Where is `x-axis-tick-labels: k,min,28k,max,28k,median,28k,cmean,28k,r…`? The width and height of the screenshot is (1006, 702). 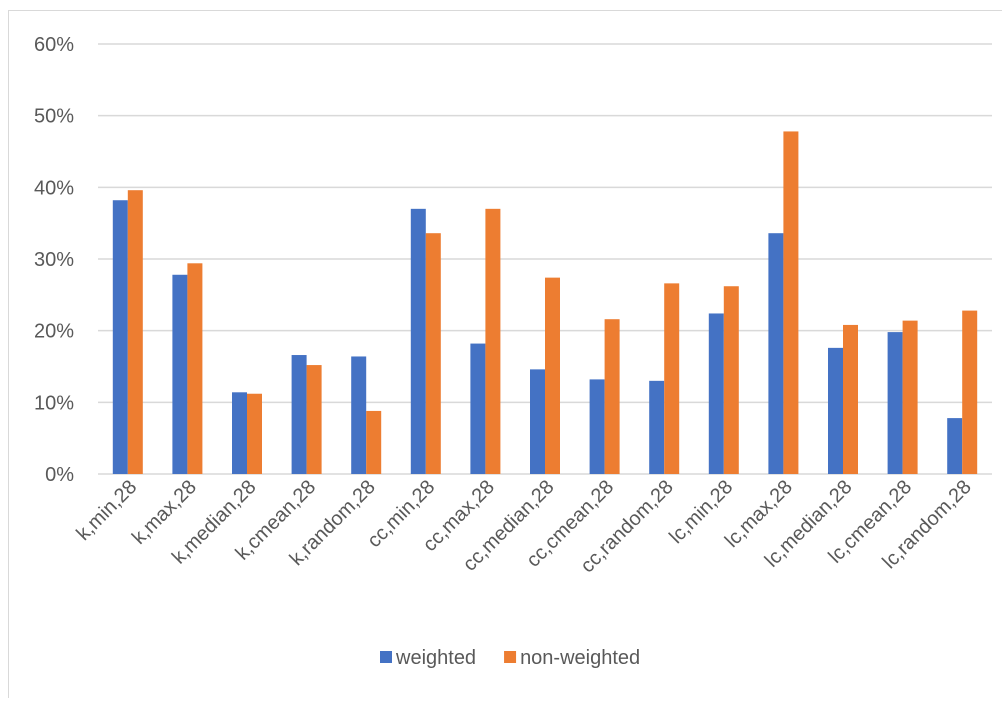 x-axis-tick-labels: k,min,28k,max,28k,median,28k,cmean,28k,r… is located at coordinates (523, 526).